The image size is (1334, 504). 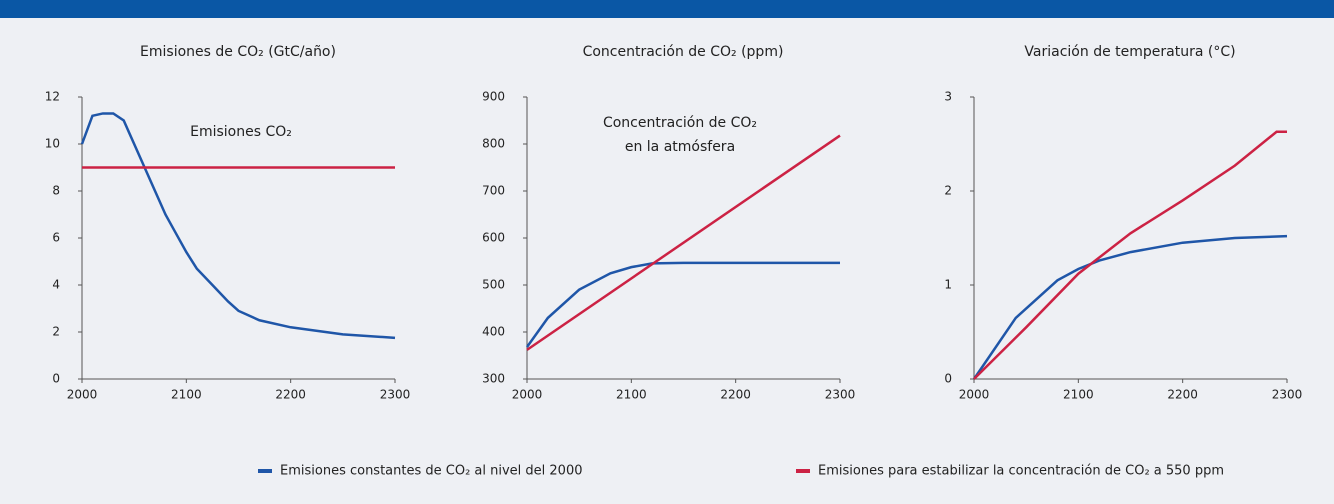 I want to click on y-tick-label: 900, so click(x=493, y=97).